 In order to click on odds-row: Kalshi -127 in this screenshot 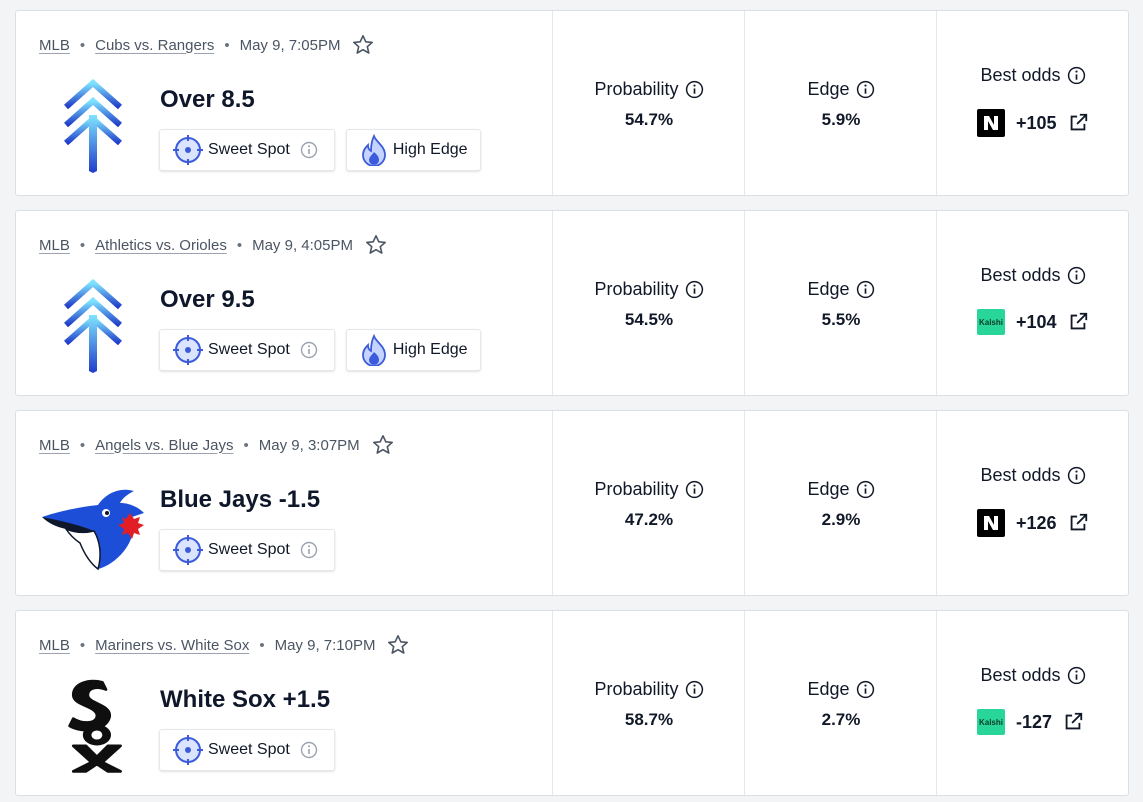, I will do `click(1030, 722)`.